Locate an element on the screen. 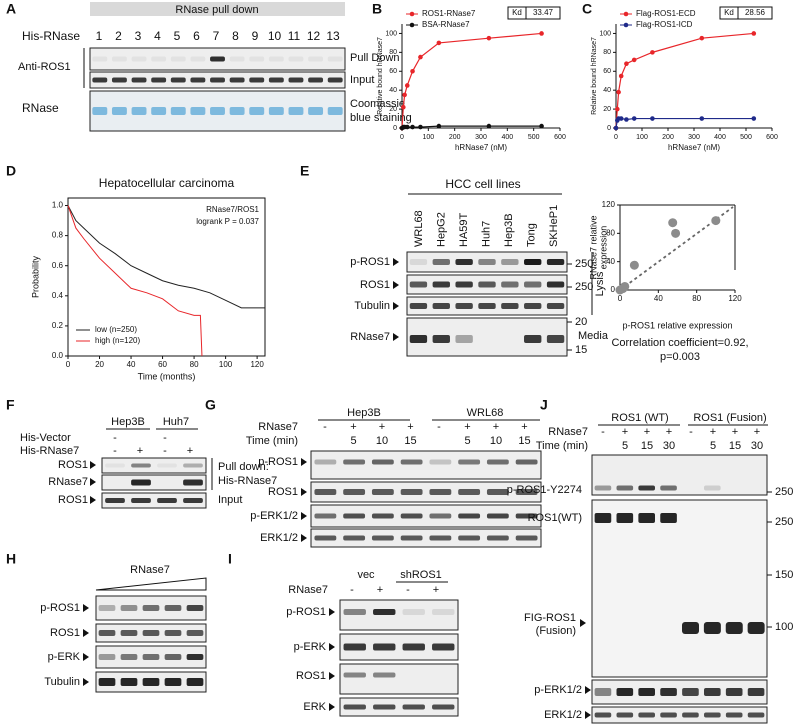  legend-marker is located at coordinates (626, 14).